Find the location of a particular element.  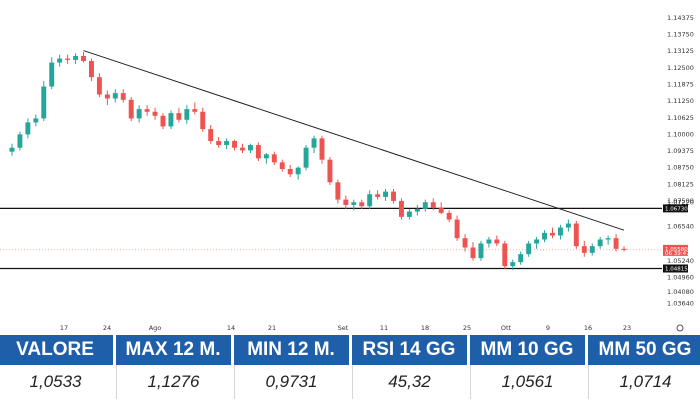

x-tick-label: 11 is located at coordinates (384, 328).